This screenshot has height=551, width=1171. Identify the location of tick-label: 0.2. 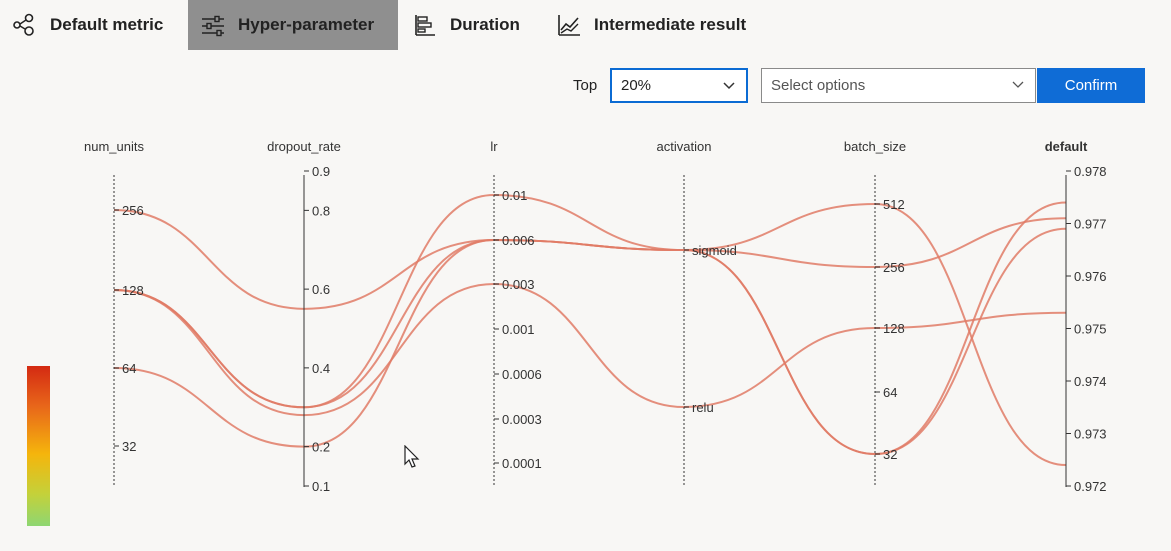
(321, 447).